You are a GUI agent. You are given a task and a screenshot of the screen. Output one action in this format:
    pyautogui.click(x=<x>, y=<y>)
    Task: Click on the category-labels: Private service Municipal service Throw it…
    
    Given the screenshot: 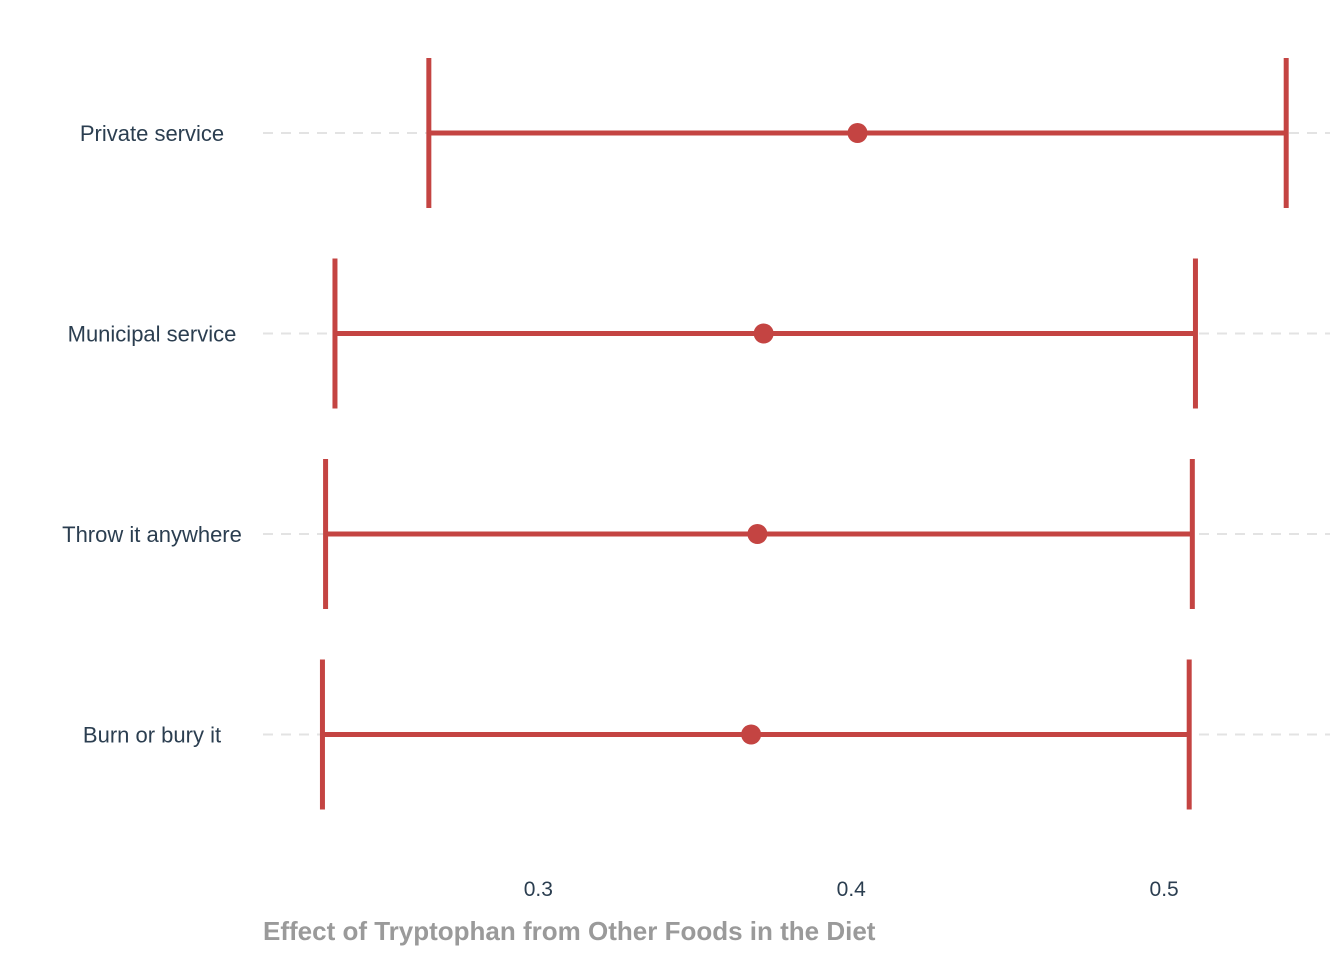 What is the action you would take?
    pyautogui.click(x=152, y=434)
    